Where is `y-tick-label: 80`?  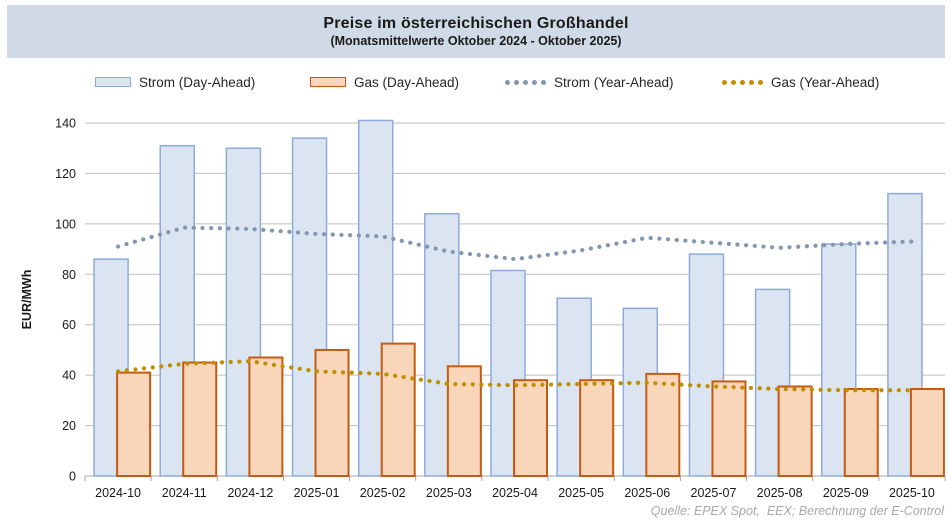
y-tick-label: 80 is located at coordinates (69, 275).